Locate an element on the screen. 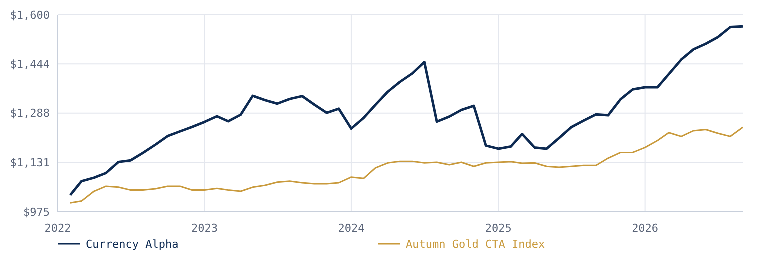 The height and width of the screenshot is (260, 760). x-tick-label: 2023 is located at coordinates (204, 228).